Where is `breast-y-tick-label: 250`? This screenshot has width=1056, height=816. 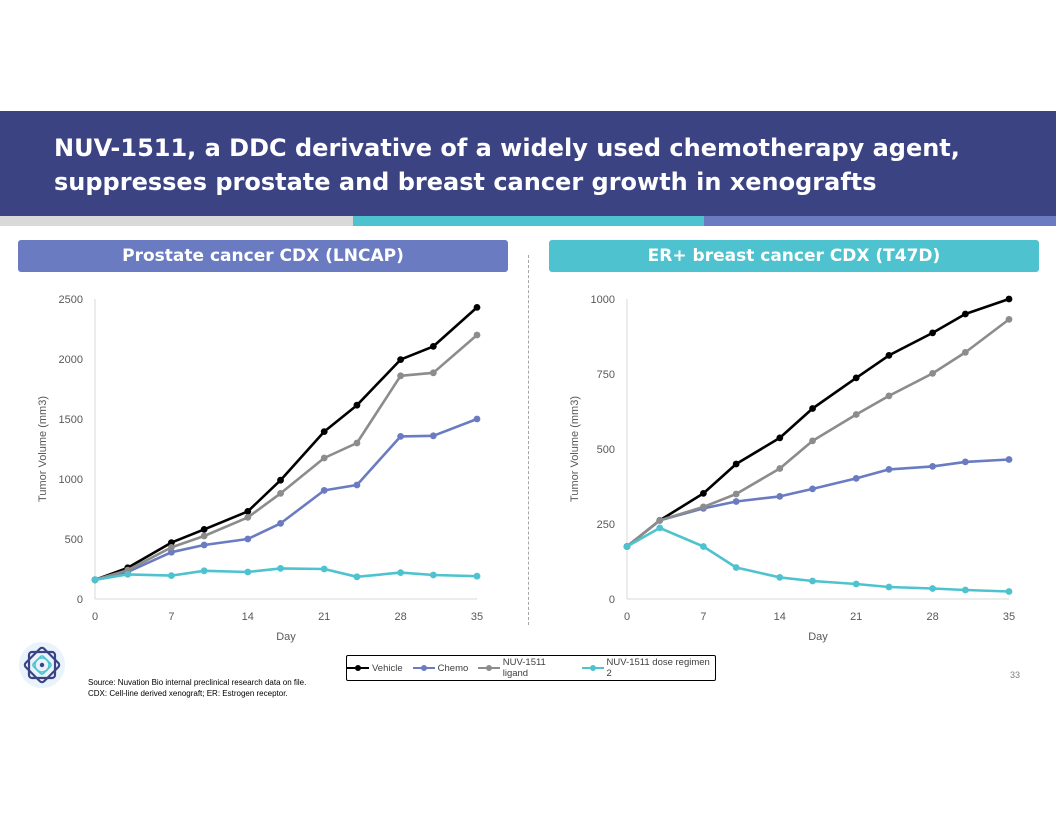 breast-y-tick-label: 250 is located at coordinates (606, 525).